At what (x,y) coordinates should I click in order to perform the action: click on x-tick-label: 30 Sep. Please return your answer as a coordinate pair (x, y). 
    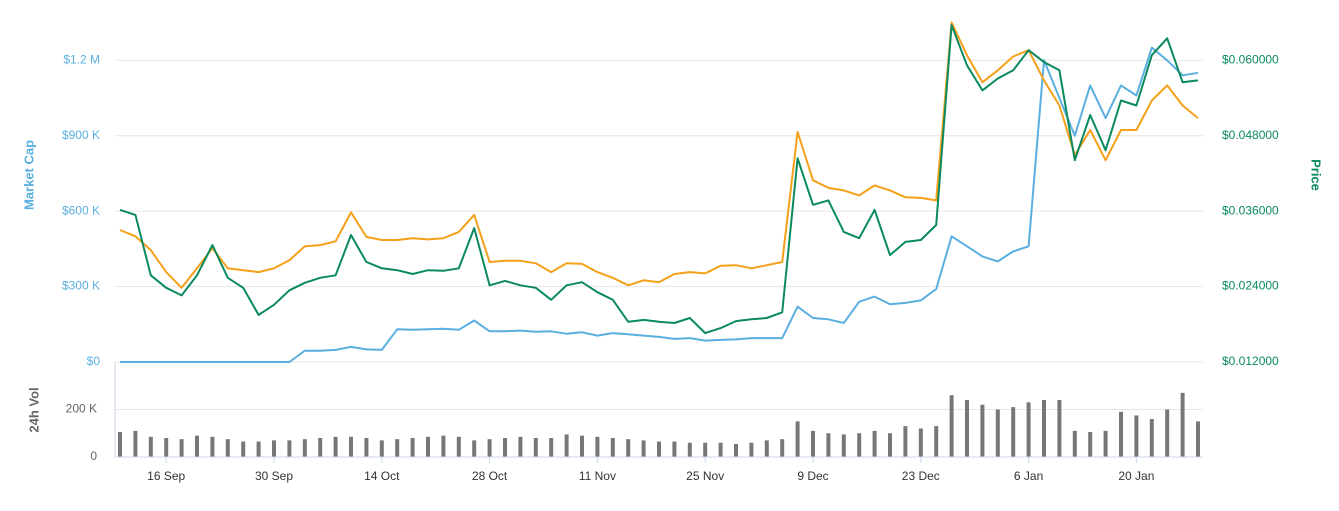
    Looking at the image, I should click on (274, 476).